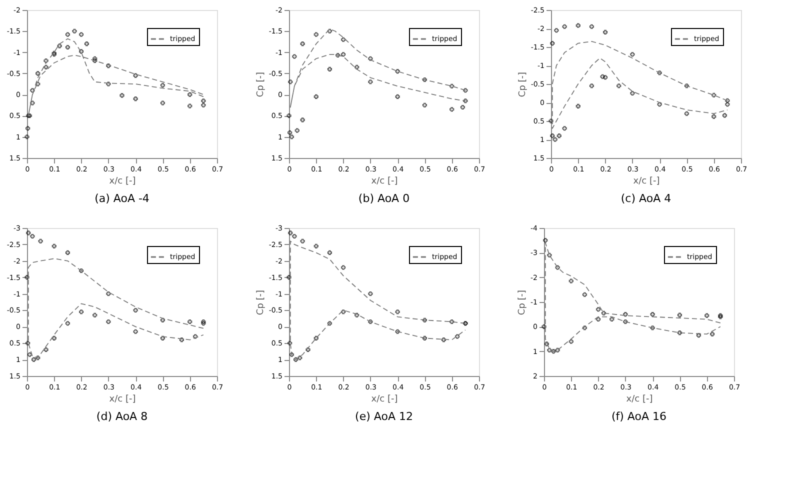 This screenshot has width=801, height=488. I want to click on text: (b) AoA 0, so click(384, 198).